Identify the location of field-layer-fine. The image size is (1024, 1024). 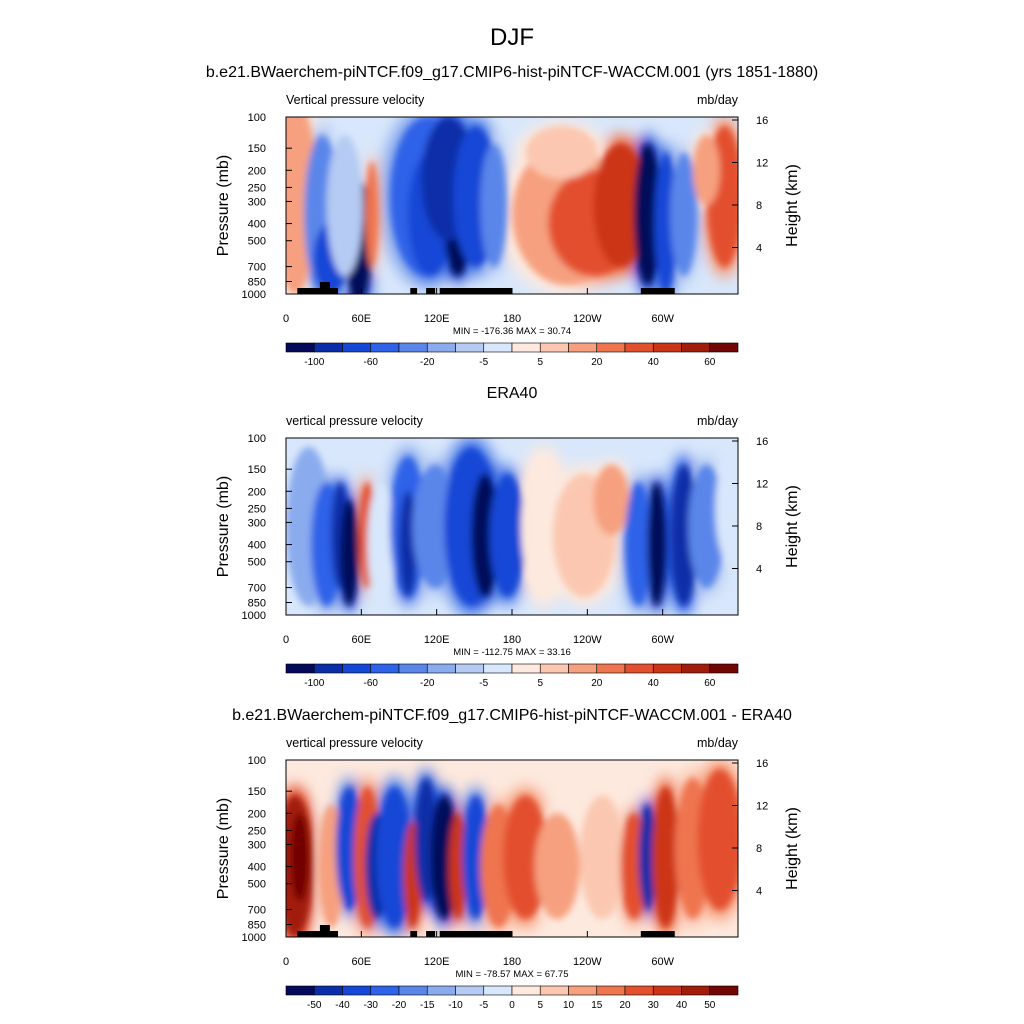
(512, 526).